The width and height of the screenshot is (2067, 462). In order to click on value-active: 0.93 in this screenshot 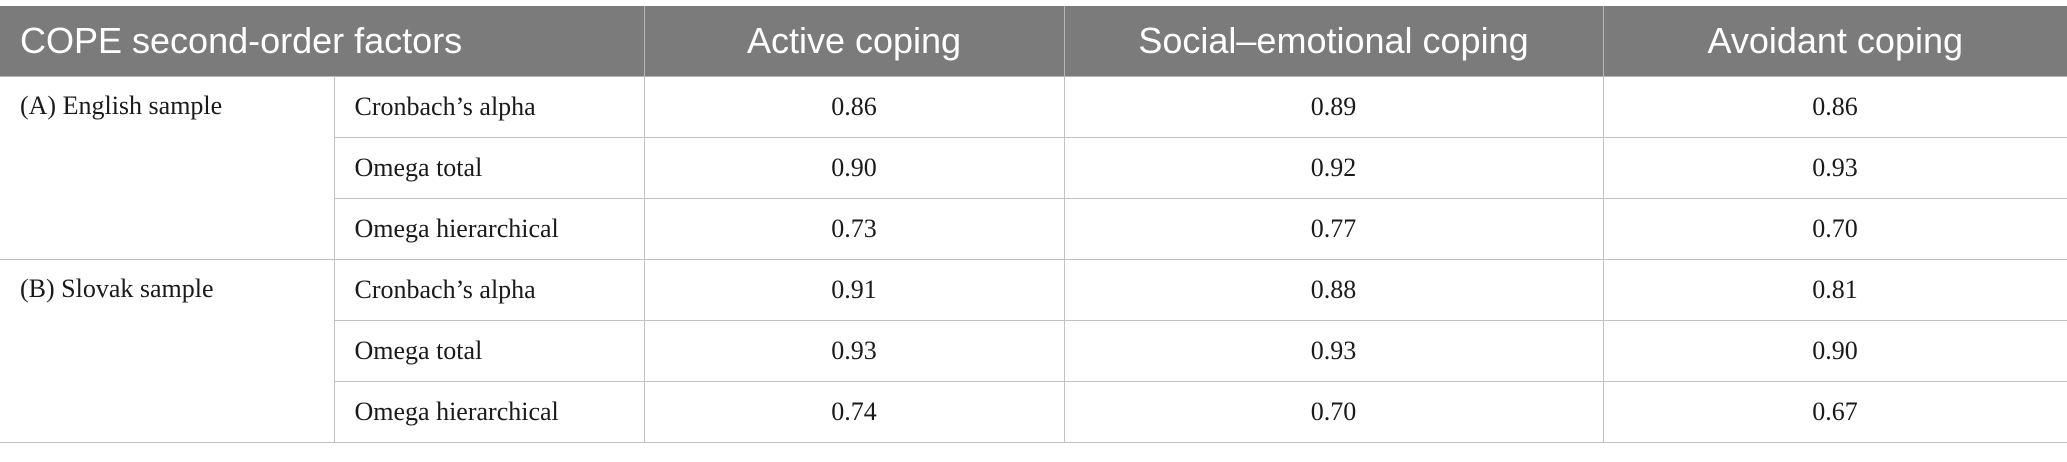, I will do `click(854, 351)`.